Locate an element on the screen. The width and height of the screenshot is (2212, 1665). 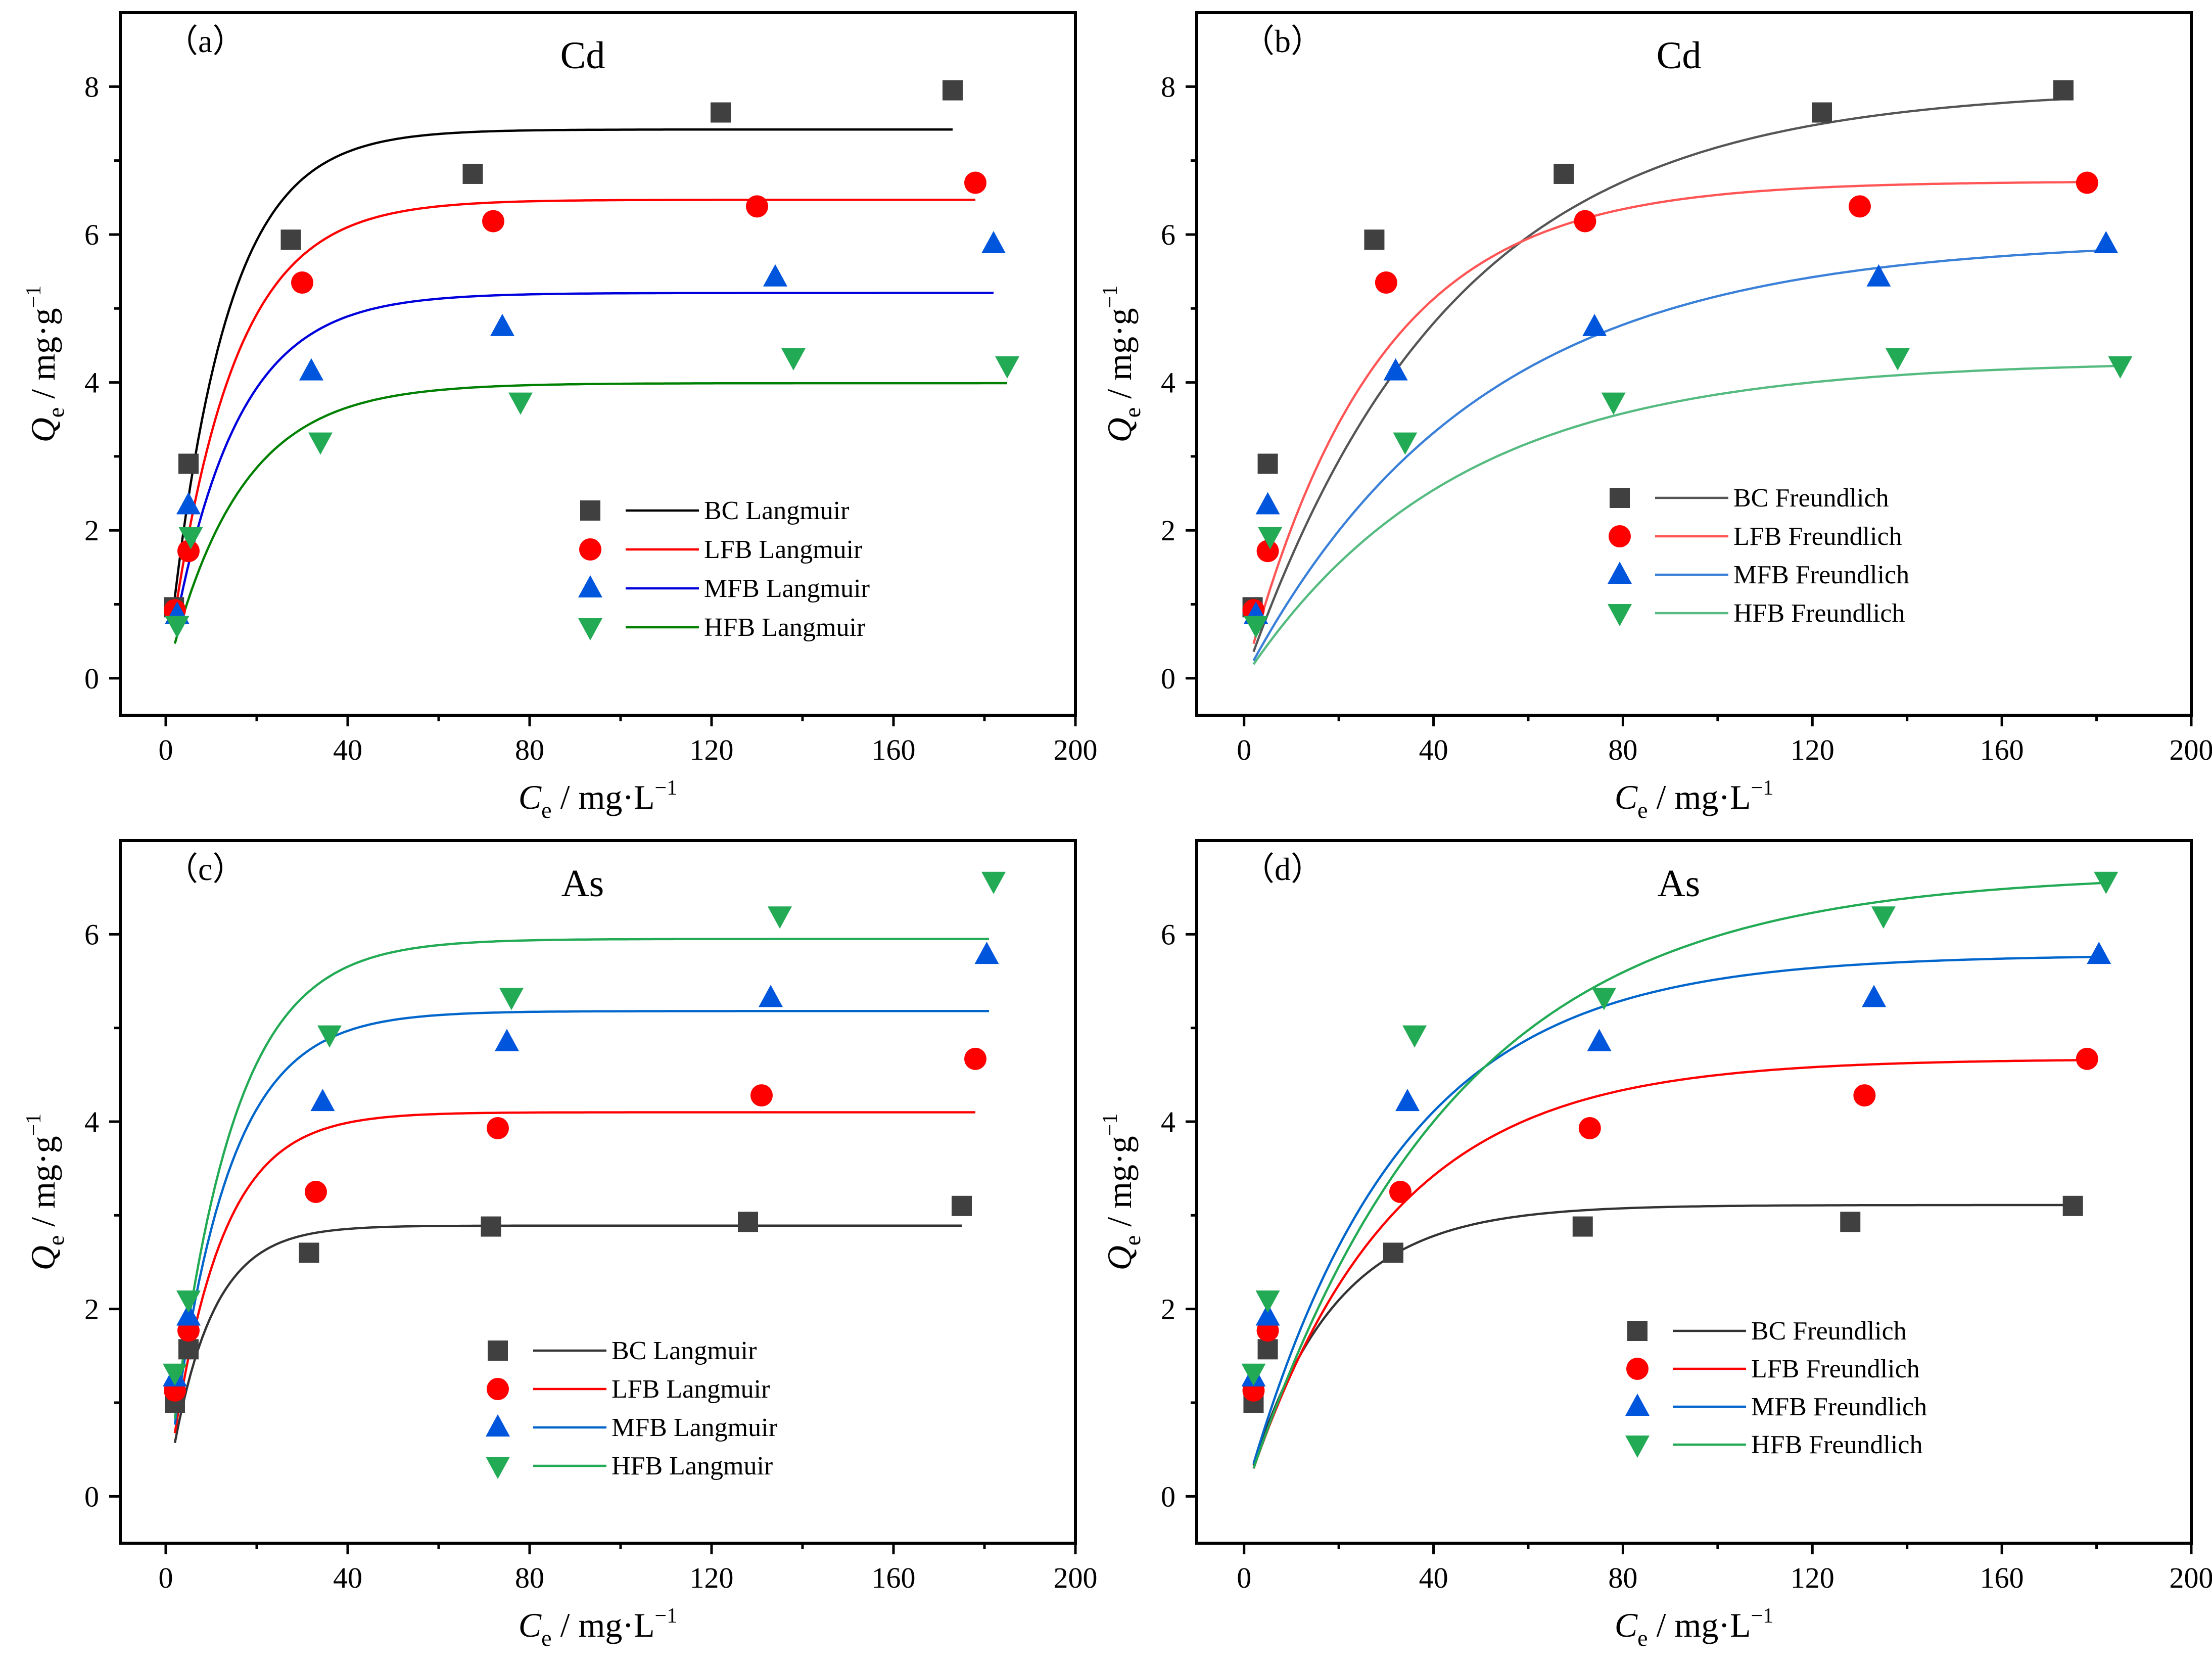
panel-title: As is located at coordinates (1679, 883).